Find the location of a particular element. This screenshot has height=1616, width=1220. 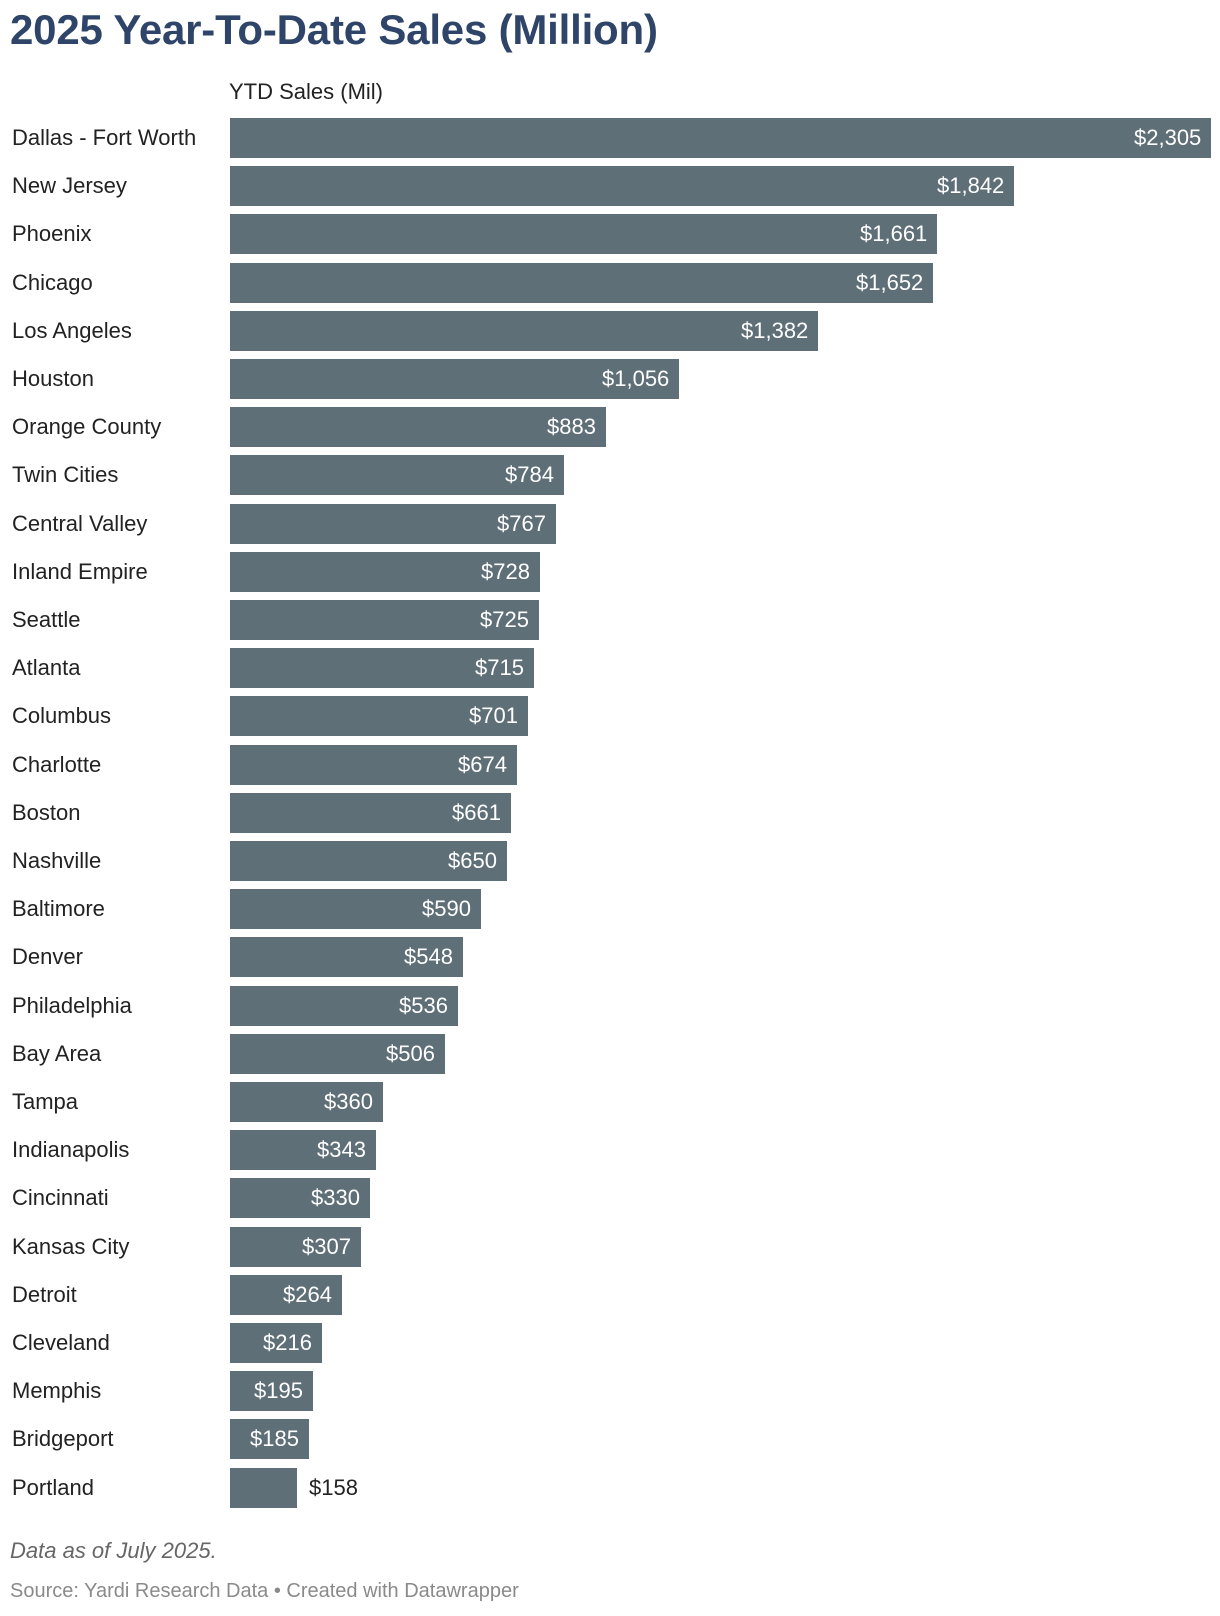

category-label: Columbus is located at coordinates (62, 715).